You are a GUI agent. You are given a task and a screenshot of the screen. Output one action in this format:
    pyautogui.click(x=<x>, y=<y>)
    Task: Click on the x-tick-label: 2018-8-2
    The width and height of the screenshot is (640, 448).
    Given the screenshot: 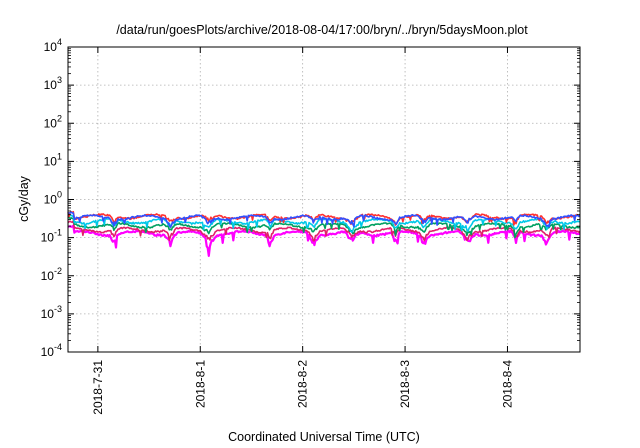 What is the action you would take?
    pyautogui.click(x=303, y=384)
    